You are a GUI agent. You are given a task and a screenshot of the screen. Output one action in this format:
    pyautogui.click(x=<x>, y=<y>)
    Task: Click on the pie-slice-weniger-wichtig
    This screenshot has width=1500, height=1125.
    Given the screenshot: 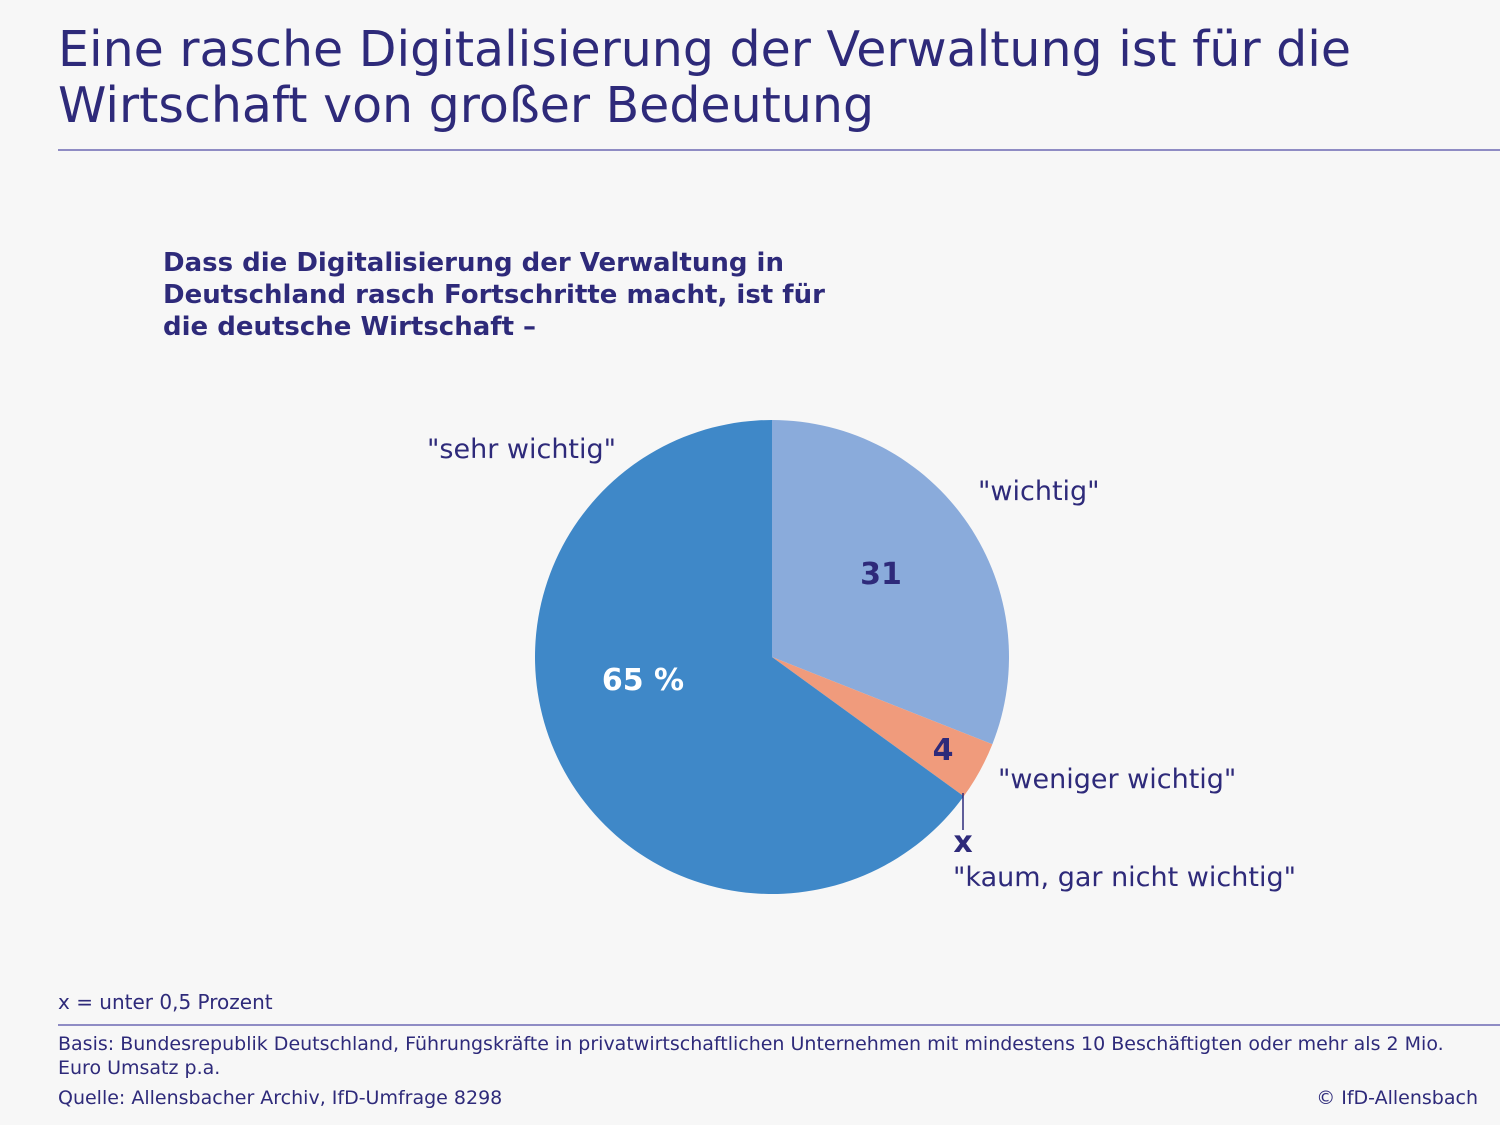 What is the action you would take?
    pyautogui.click(x=882, y=727)
    